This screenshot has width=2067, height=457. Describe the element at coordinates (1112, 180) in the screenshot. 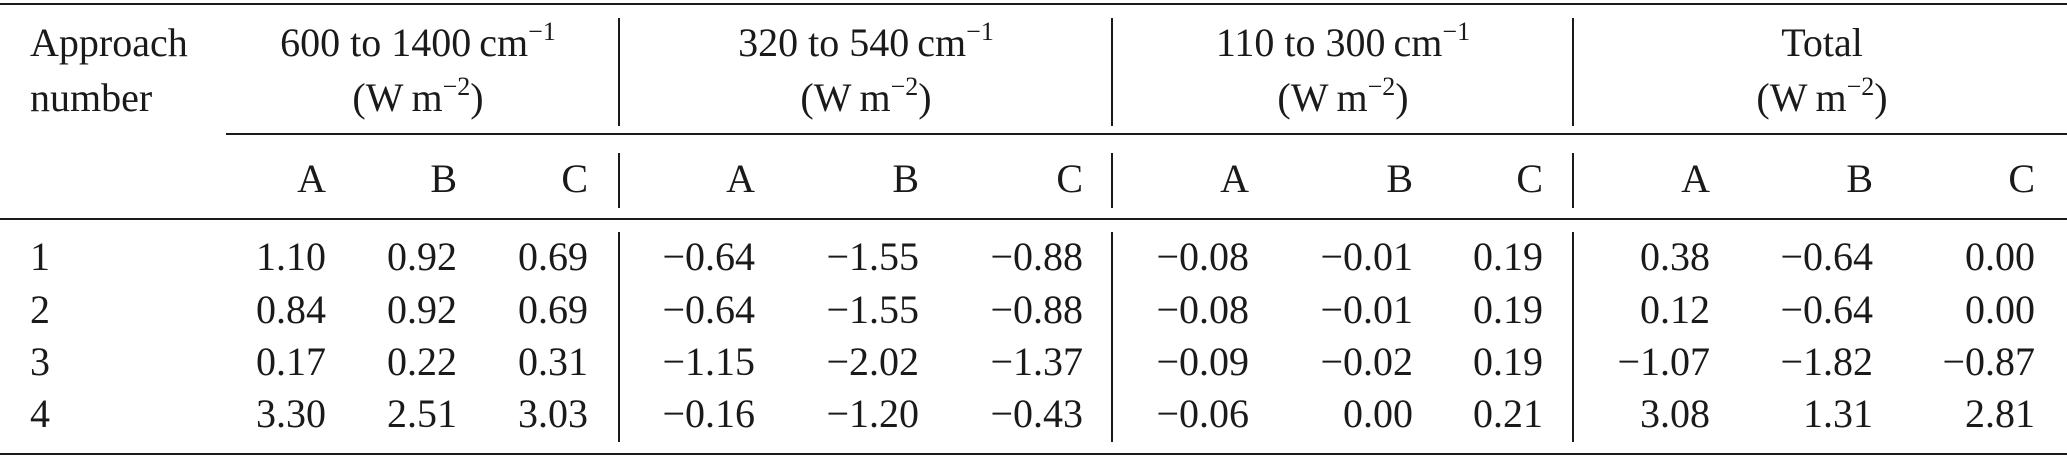

I see `separator-2-subheader` at that location.